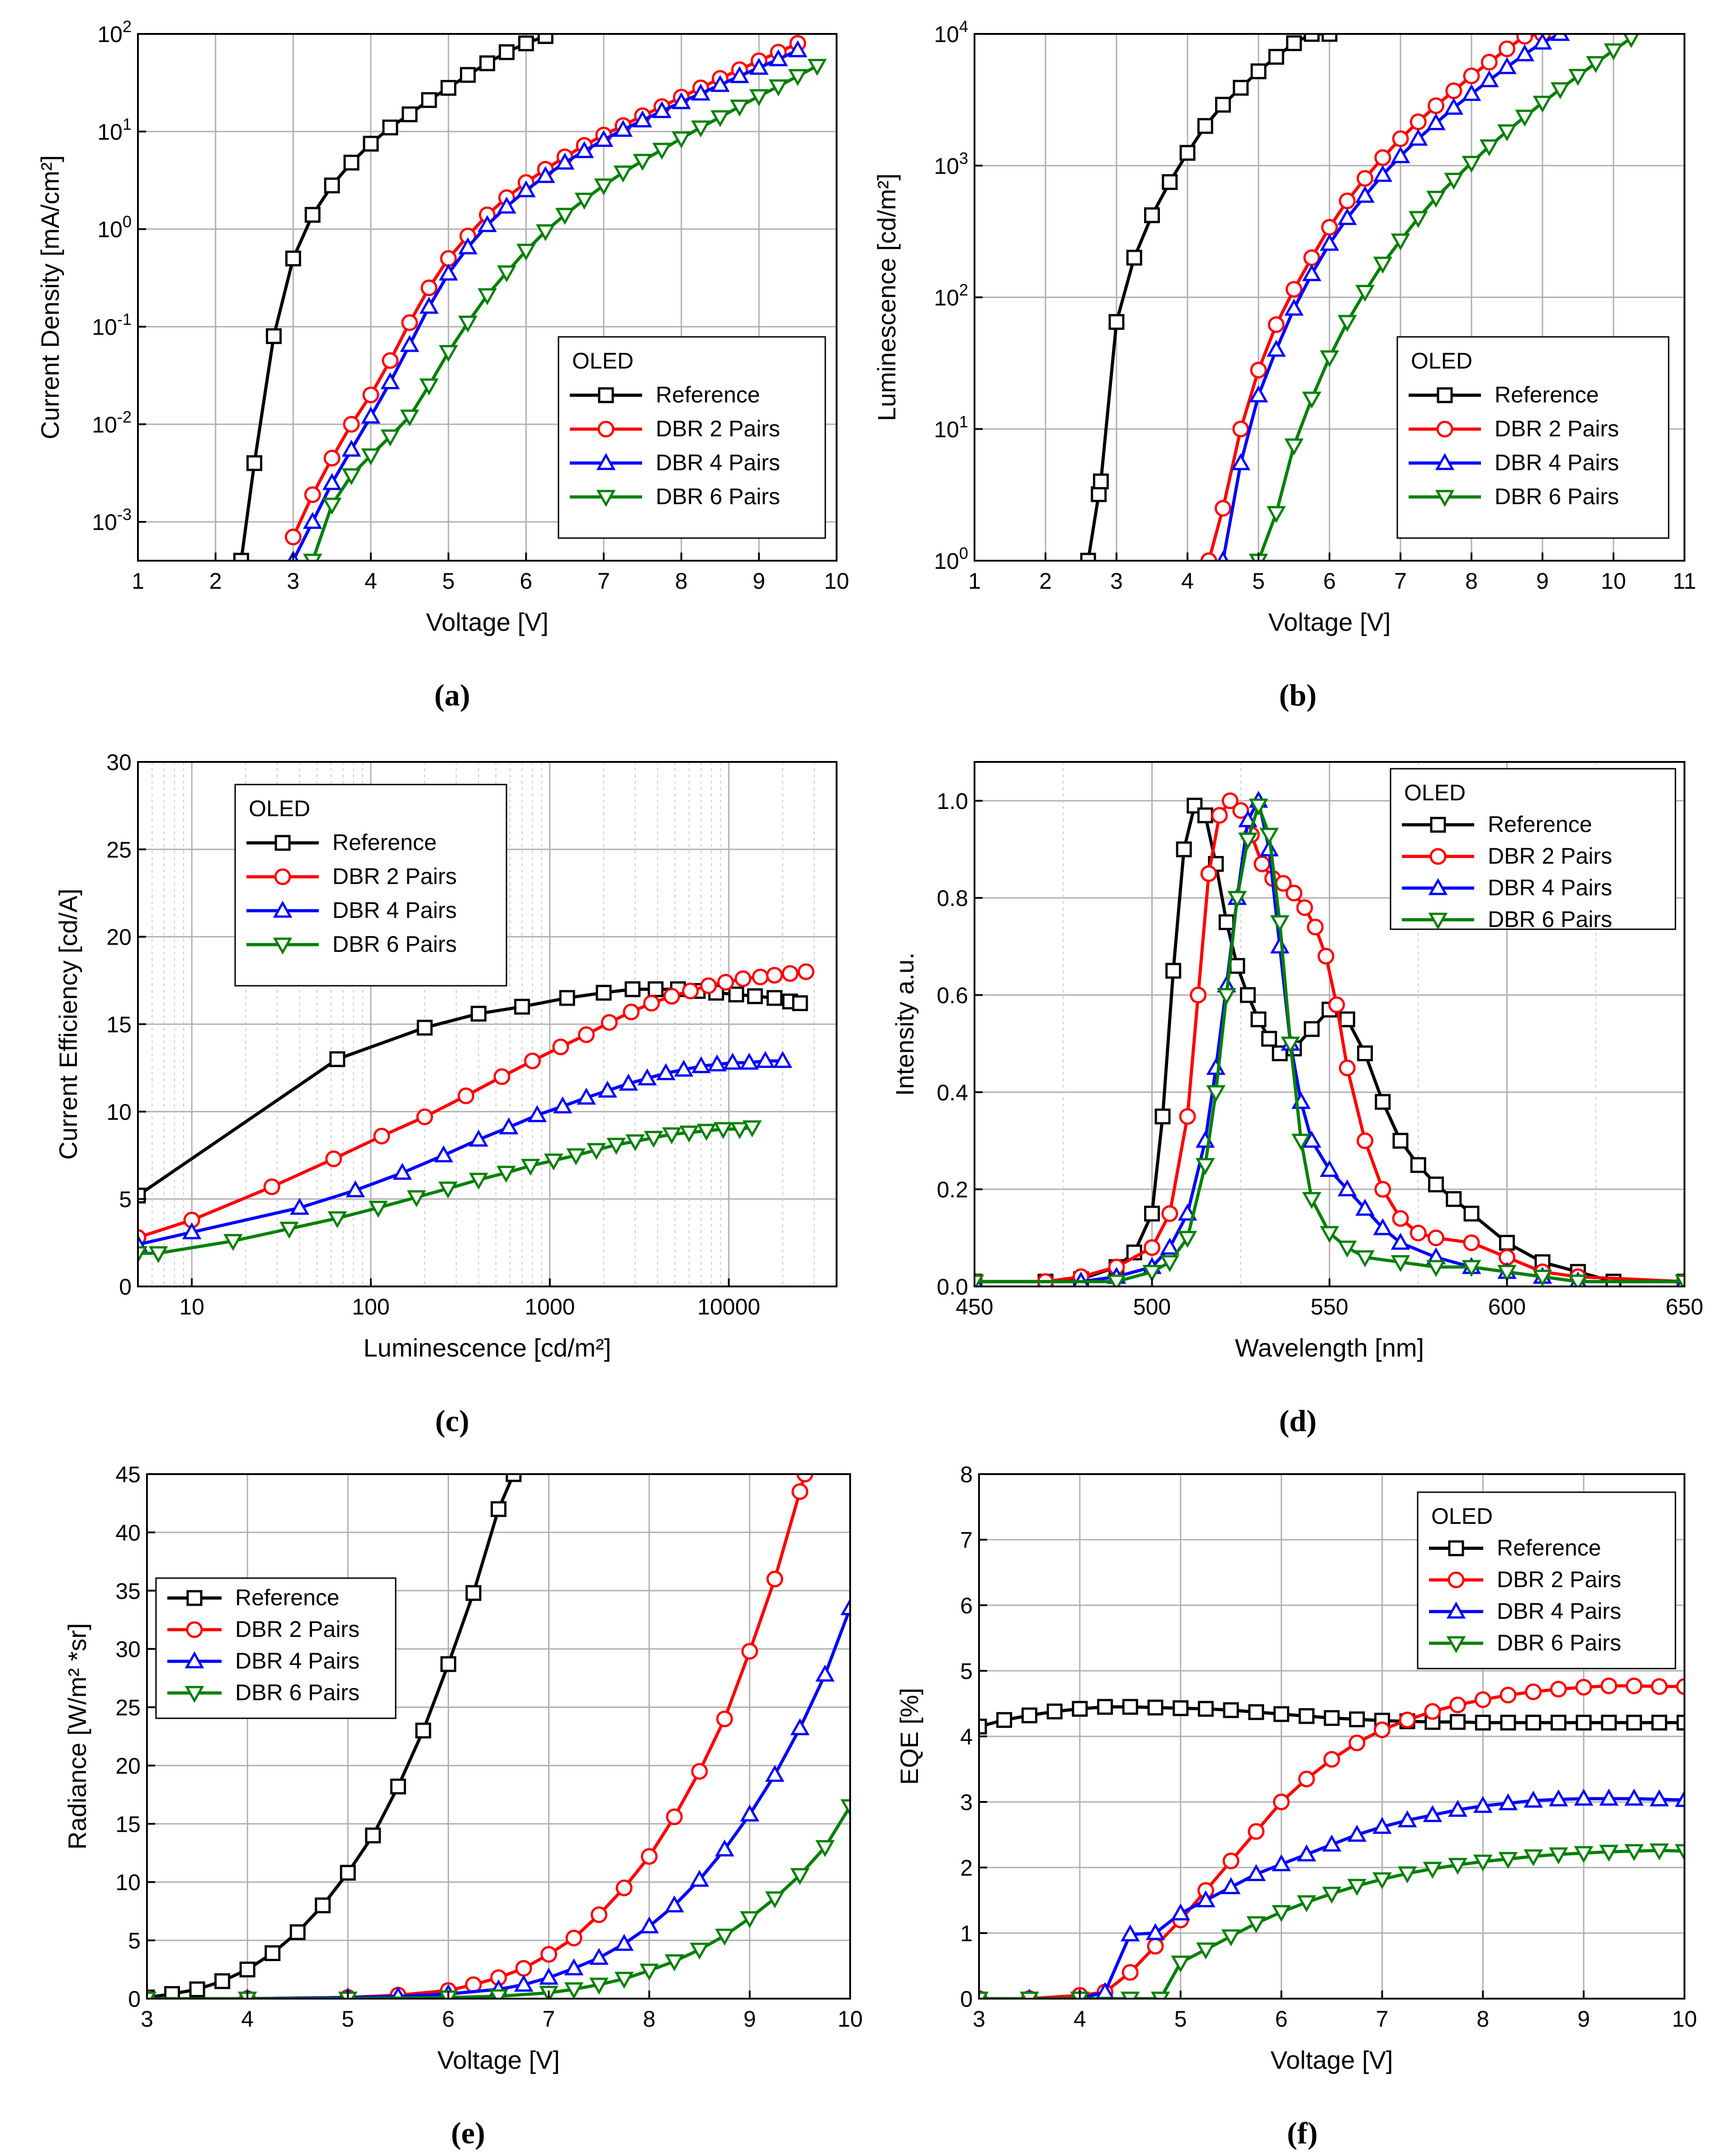  I want to click on y-tick-label: 10², so click(115, 32).